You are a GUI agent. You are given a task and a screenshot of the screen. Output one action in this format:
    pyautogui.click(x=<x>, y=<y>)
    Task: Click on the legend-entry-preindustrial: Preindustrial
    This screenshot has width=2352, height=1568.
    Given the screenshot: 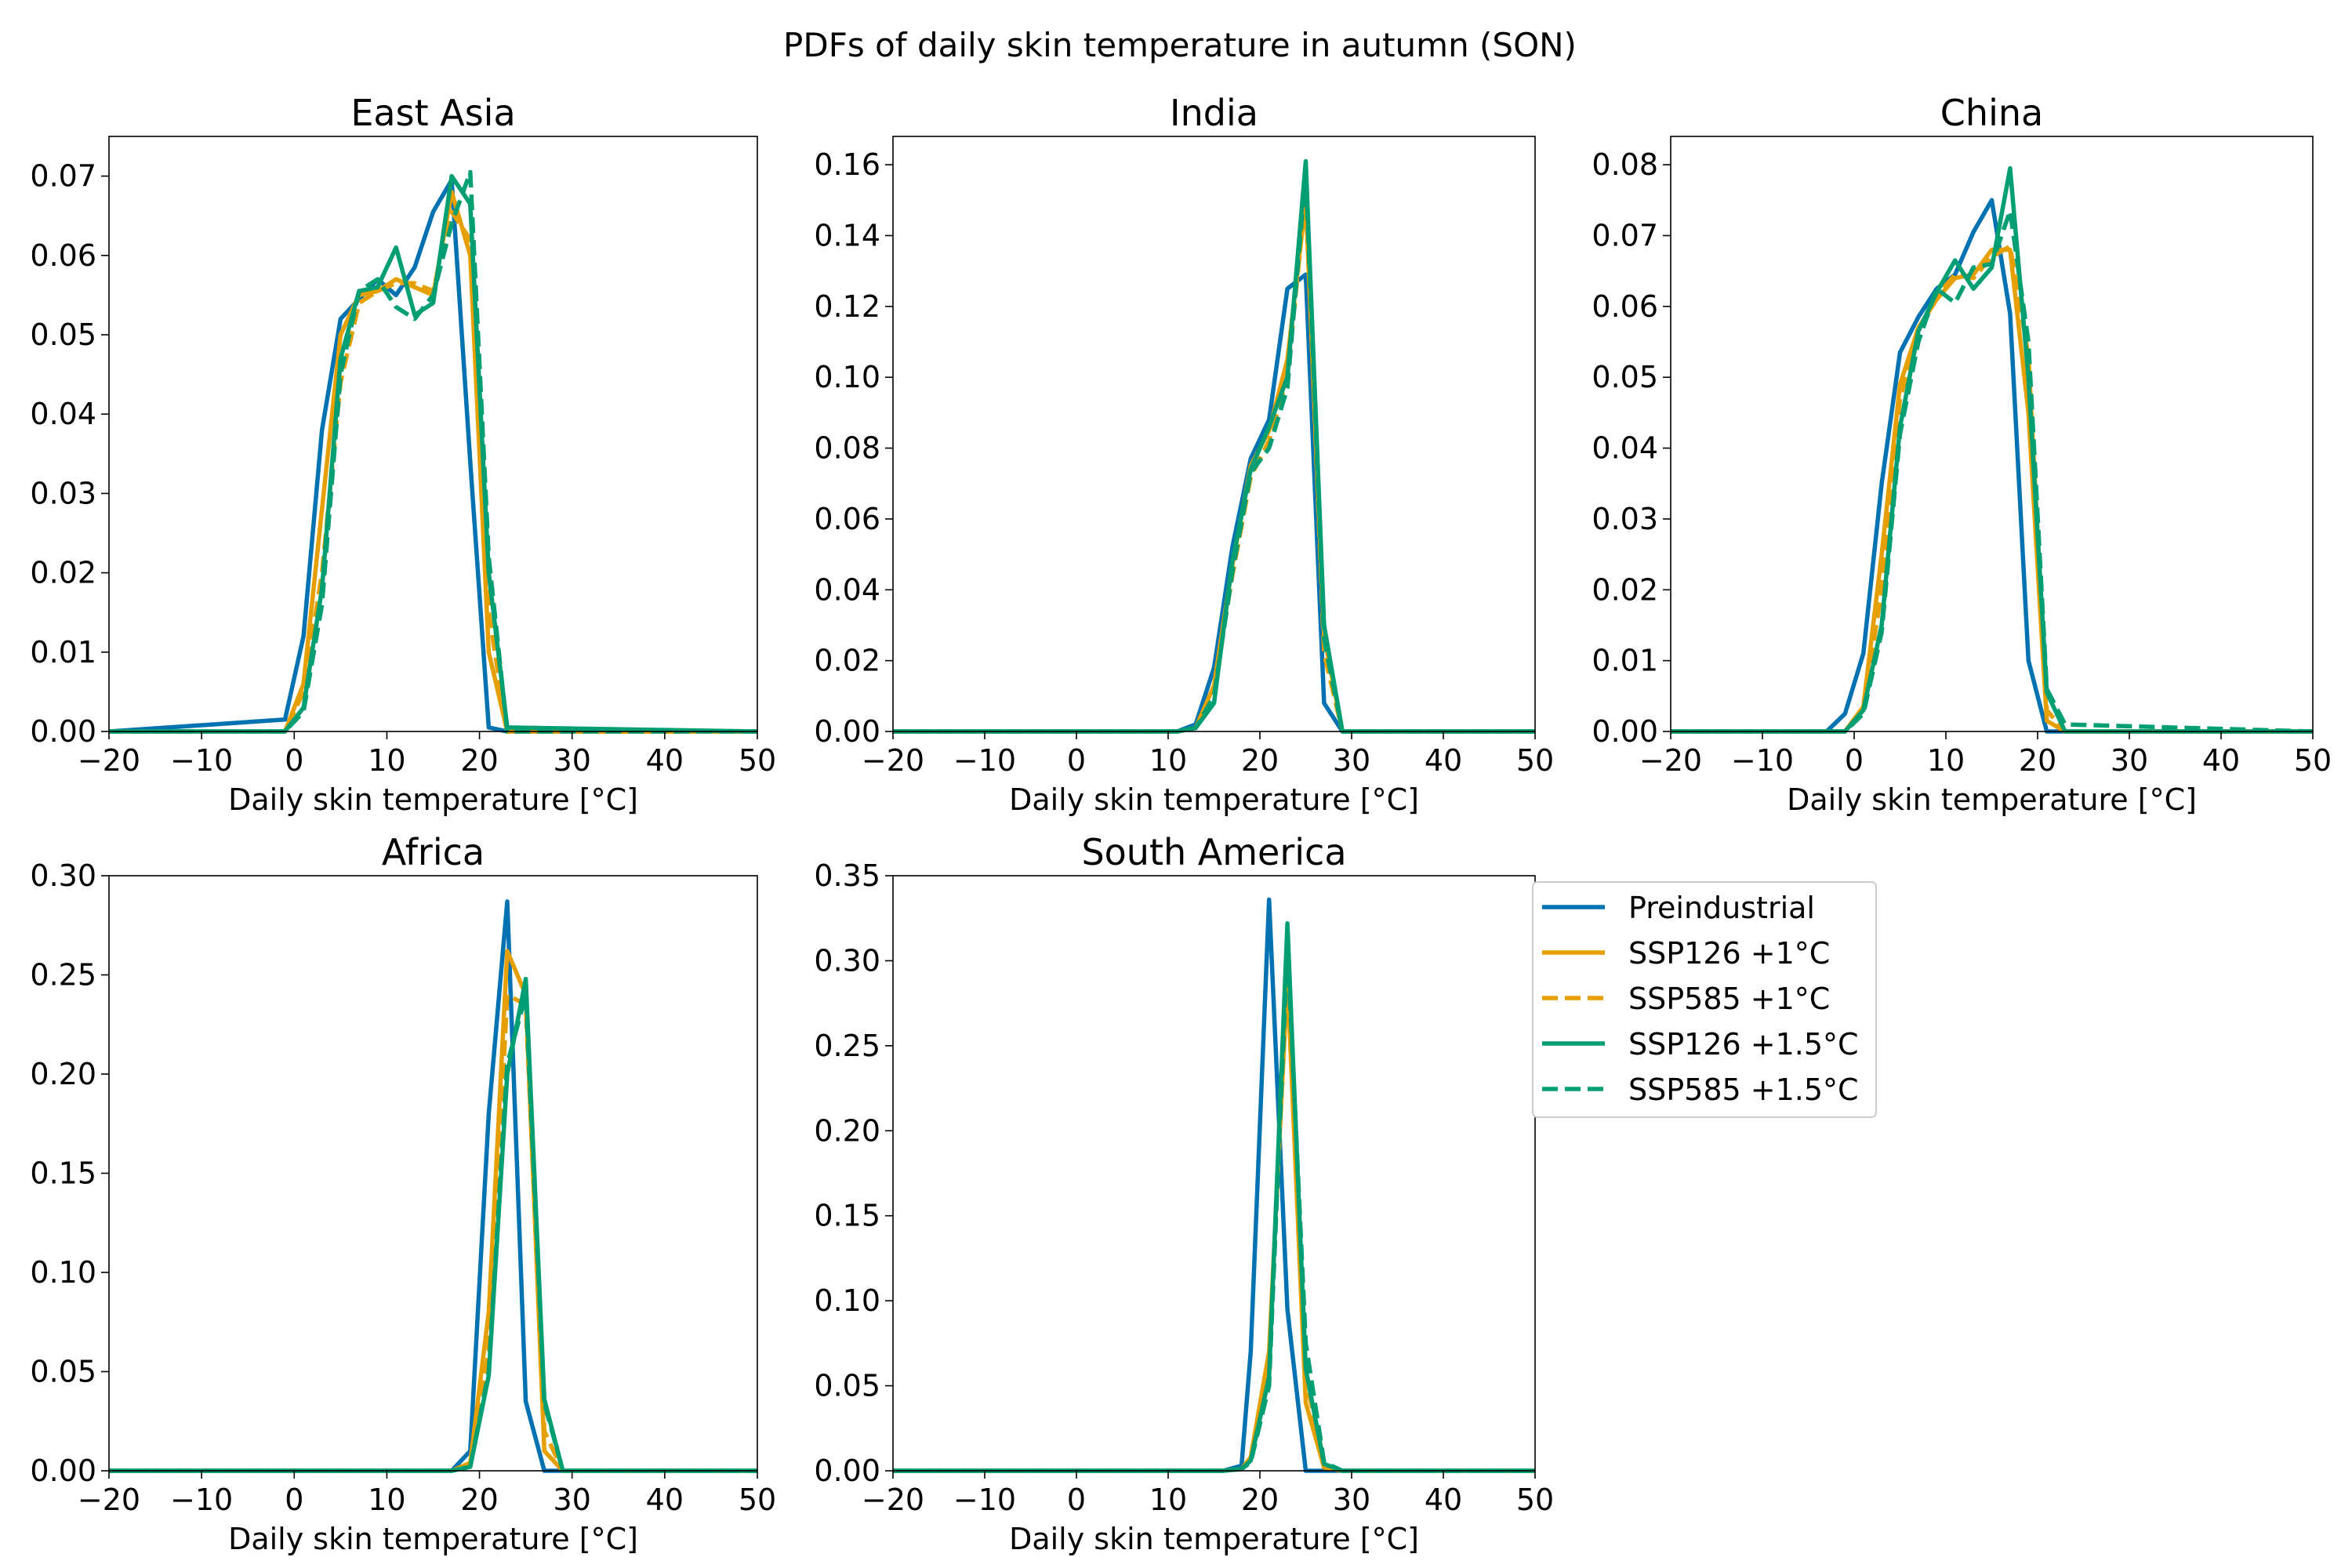 What is the action you would take?
    pyautogui.click(x=1678, y=908)
    